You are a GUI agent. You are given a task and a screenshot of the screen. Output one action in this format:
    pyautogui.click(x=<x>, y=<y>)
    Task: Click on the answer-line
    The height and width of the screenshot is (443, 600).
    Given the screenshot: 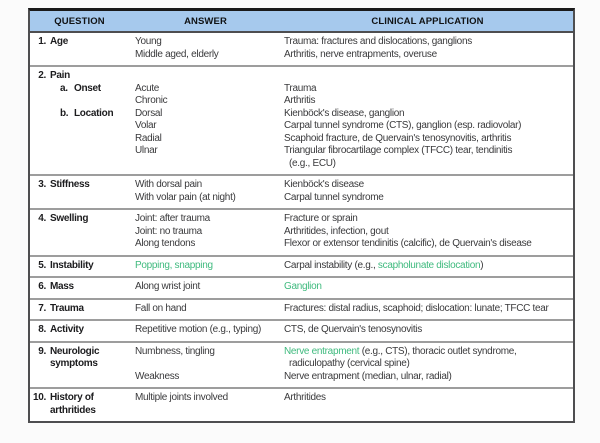 What is the action you would take?
    pyautogui.click(x=208, y=76)
    